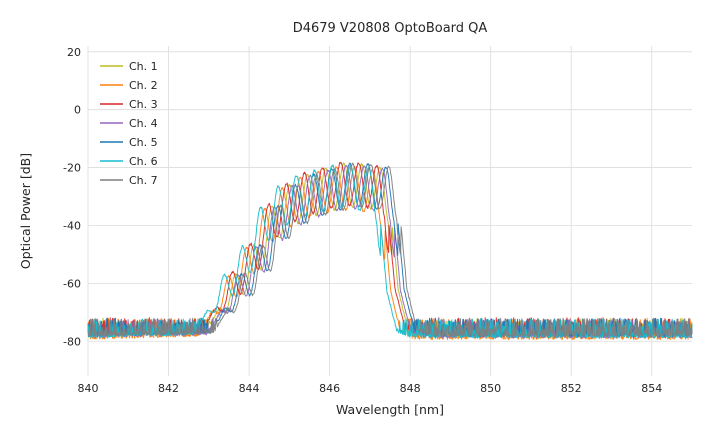 The height and width of the screenshot is (432, 720). Describe the element at coordinates (143, 142) in the screenshot. I see `legend-label: Ch. 5` at that location.